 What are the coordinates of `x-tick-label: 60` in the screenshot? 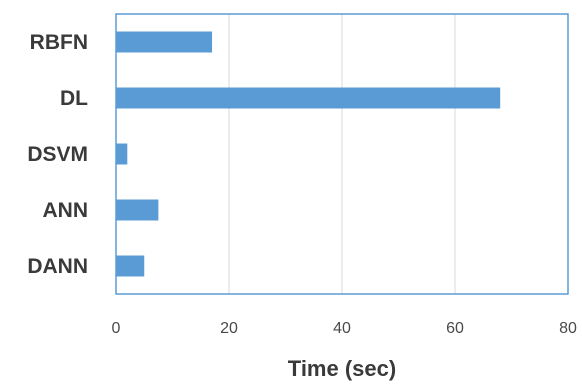 It's located at (455, 328).